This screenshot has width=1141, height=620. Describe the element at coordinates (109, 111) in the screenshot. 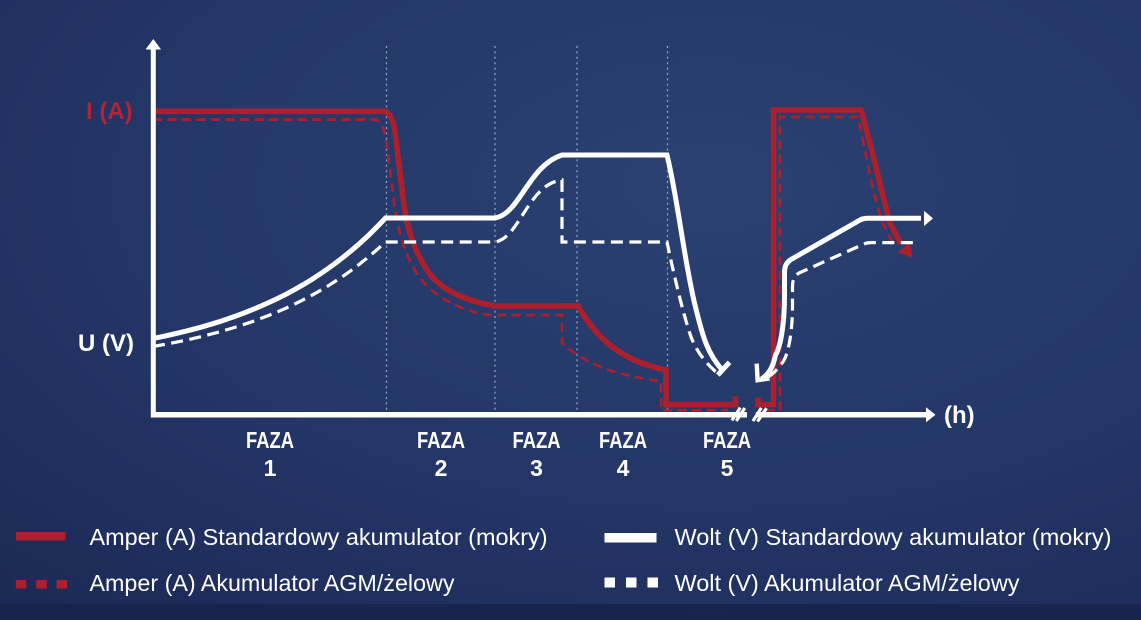

I see `svg-text: I (A)` at that location.